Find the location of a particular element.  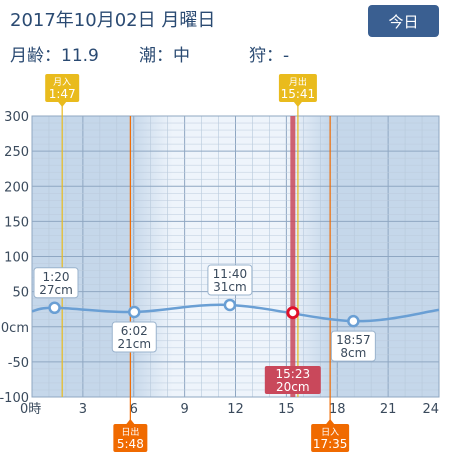

y-tick-label-7: -50 is located at coordinates (18, 363).